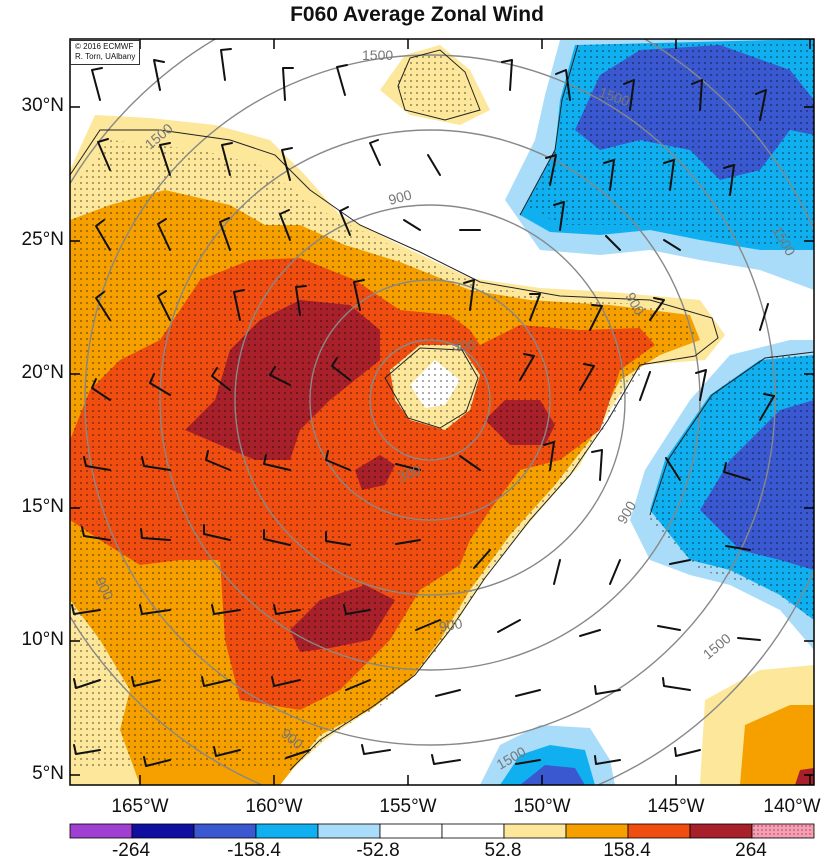 The width and height of the screenshot is (834, 862). I want to click on lat-label: 10°N, so click(42, 639).